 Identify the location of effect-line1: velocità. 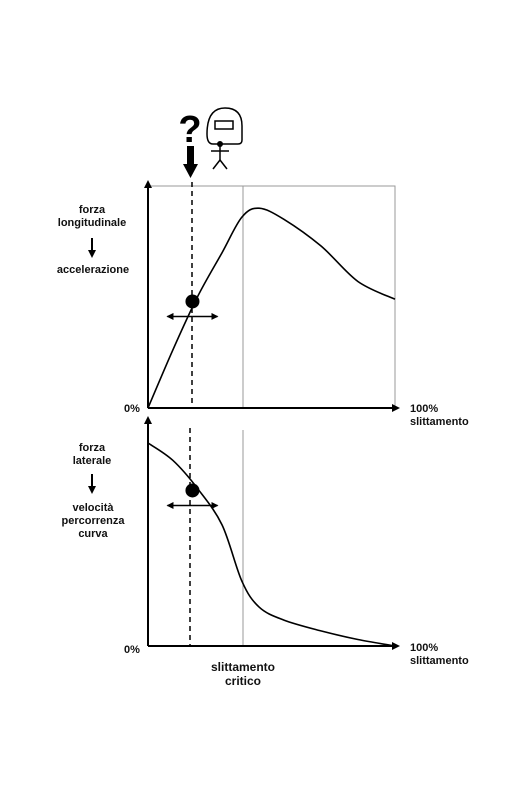
(93, 508).